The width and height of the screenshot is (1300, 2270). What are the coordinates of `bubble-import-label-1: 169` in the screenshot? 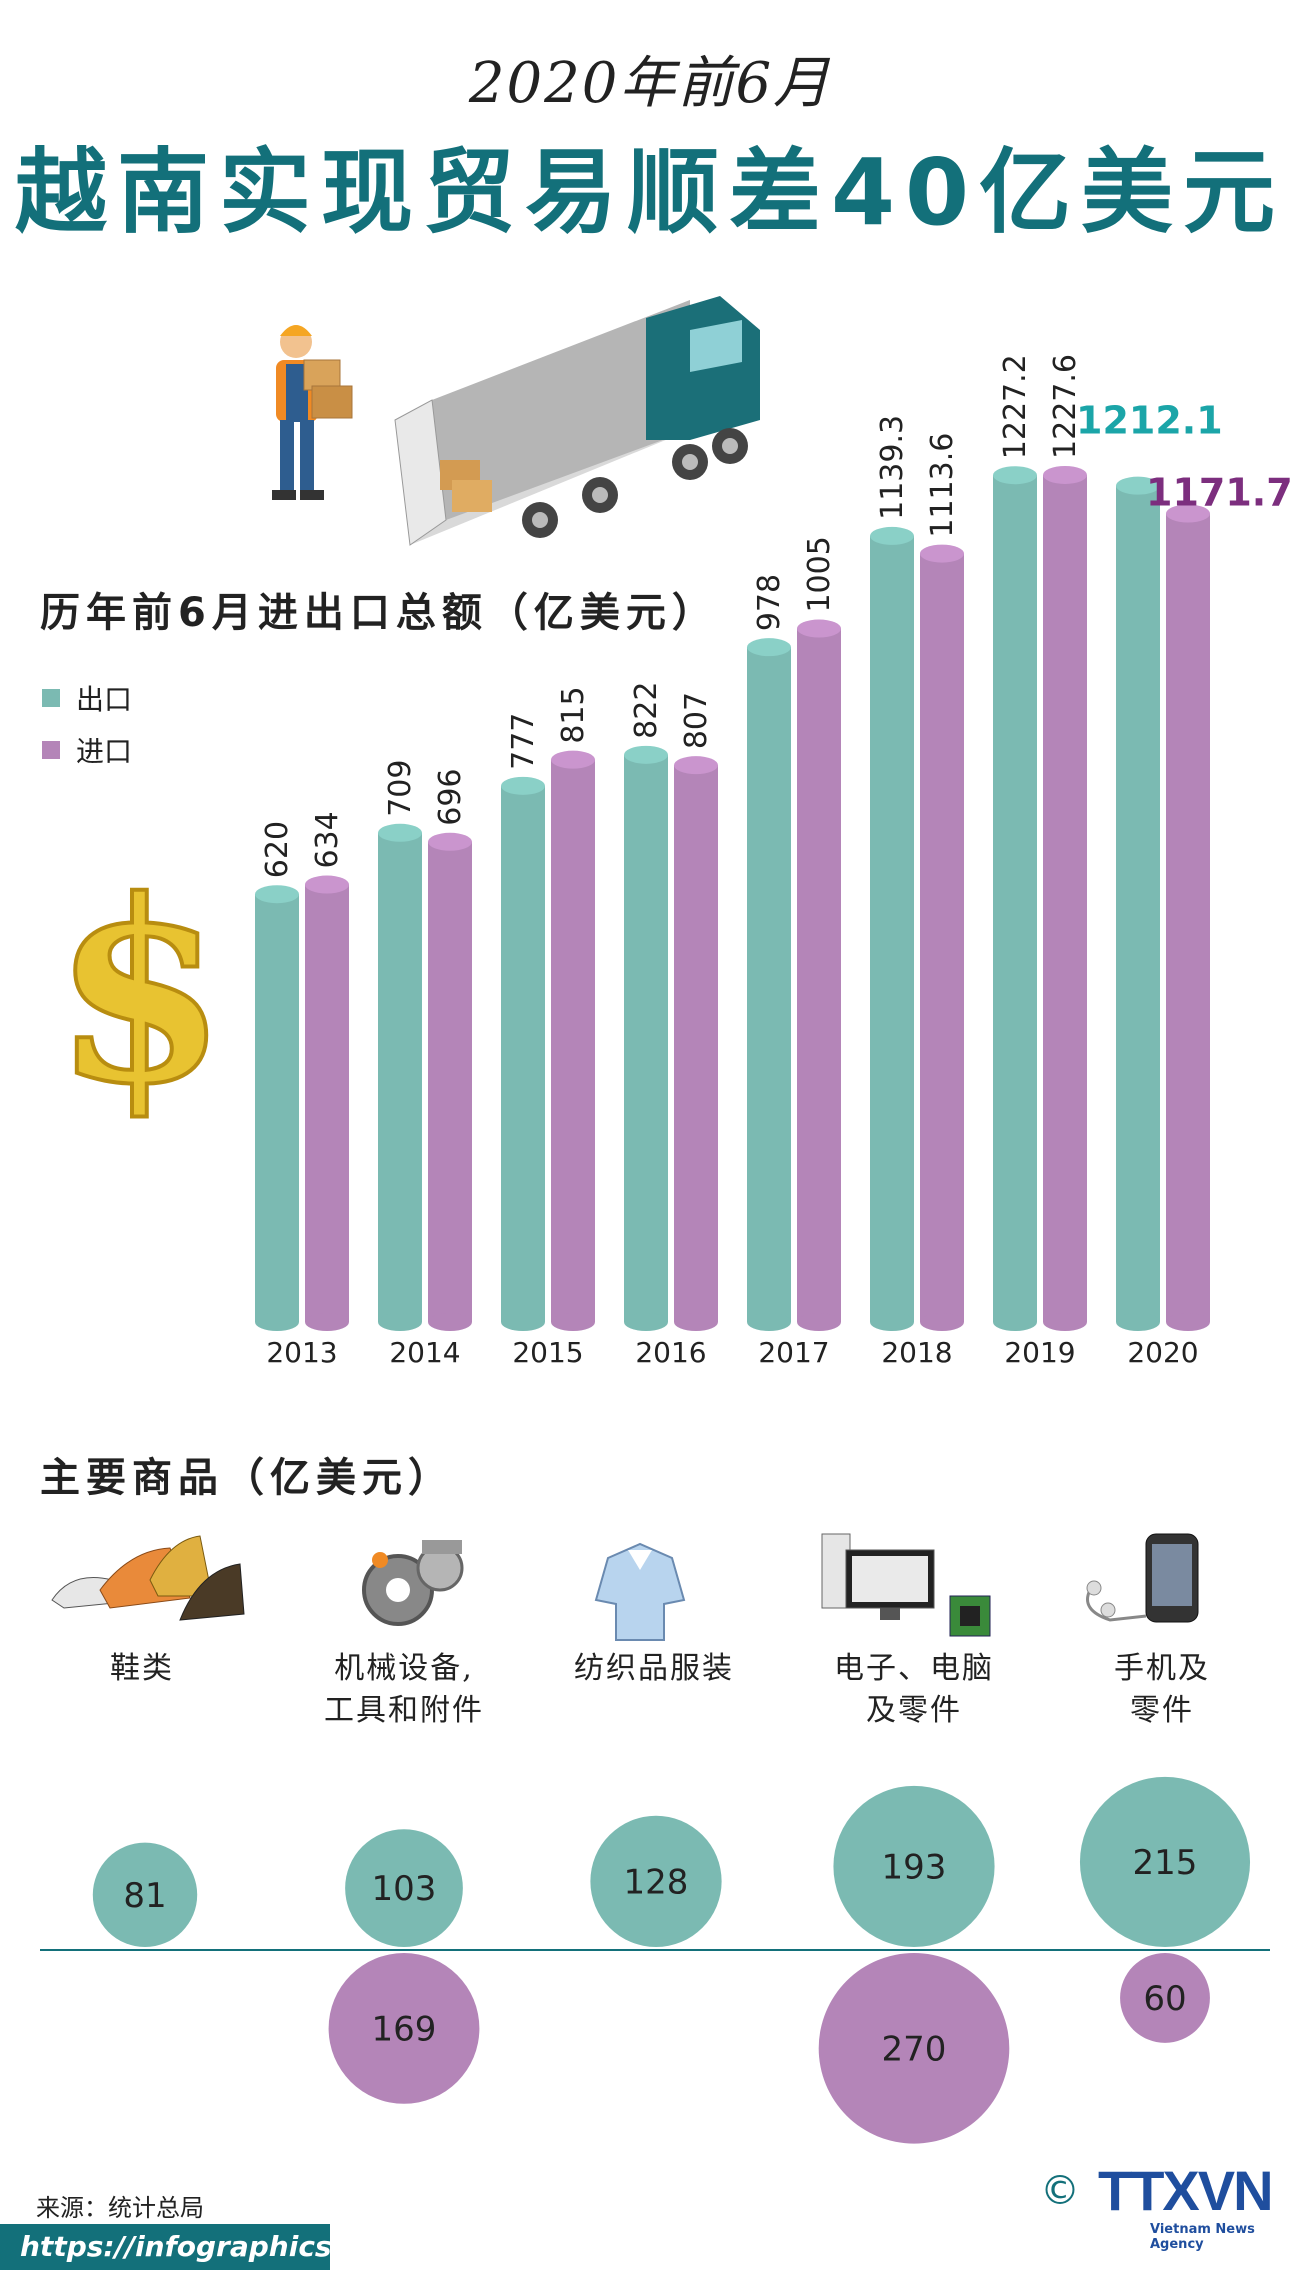 It's located at (404, 2029).